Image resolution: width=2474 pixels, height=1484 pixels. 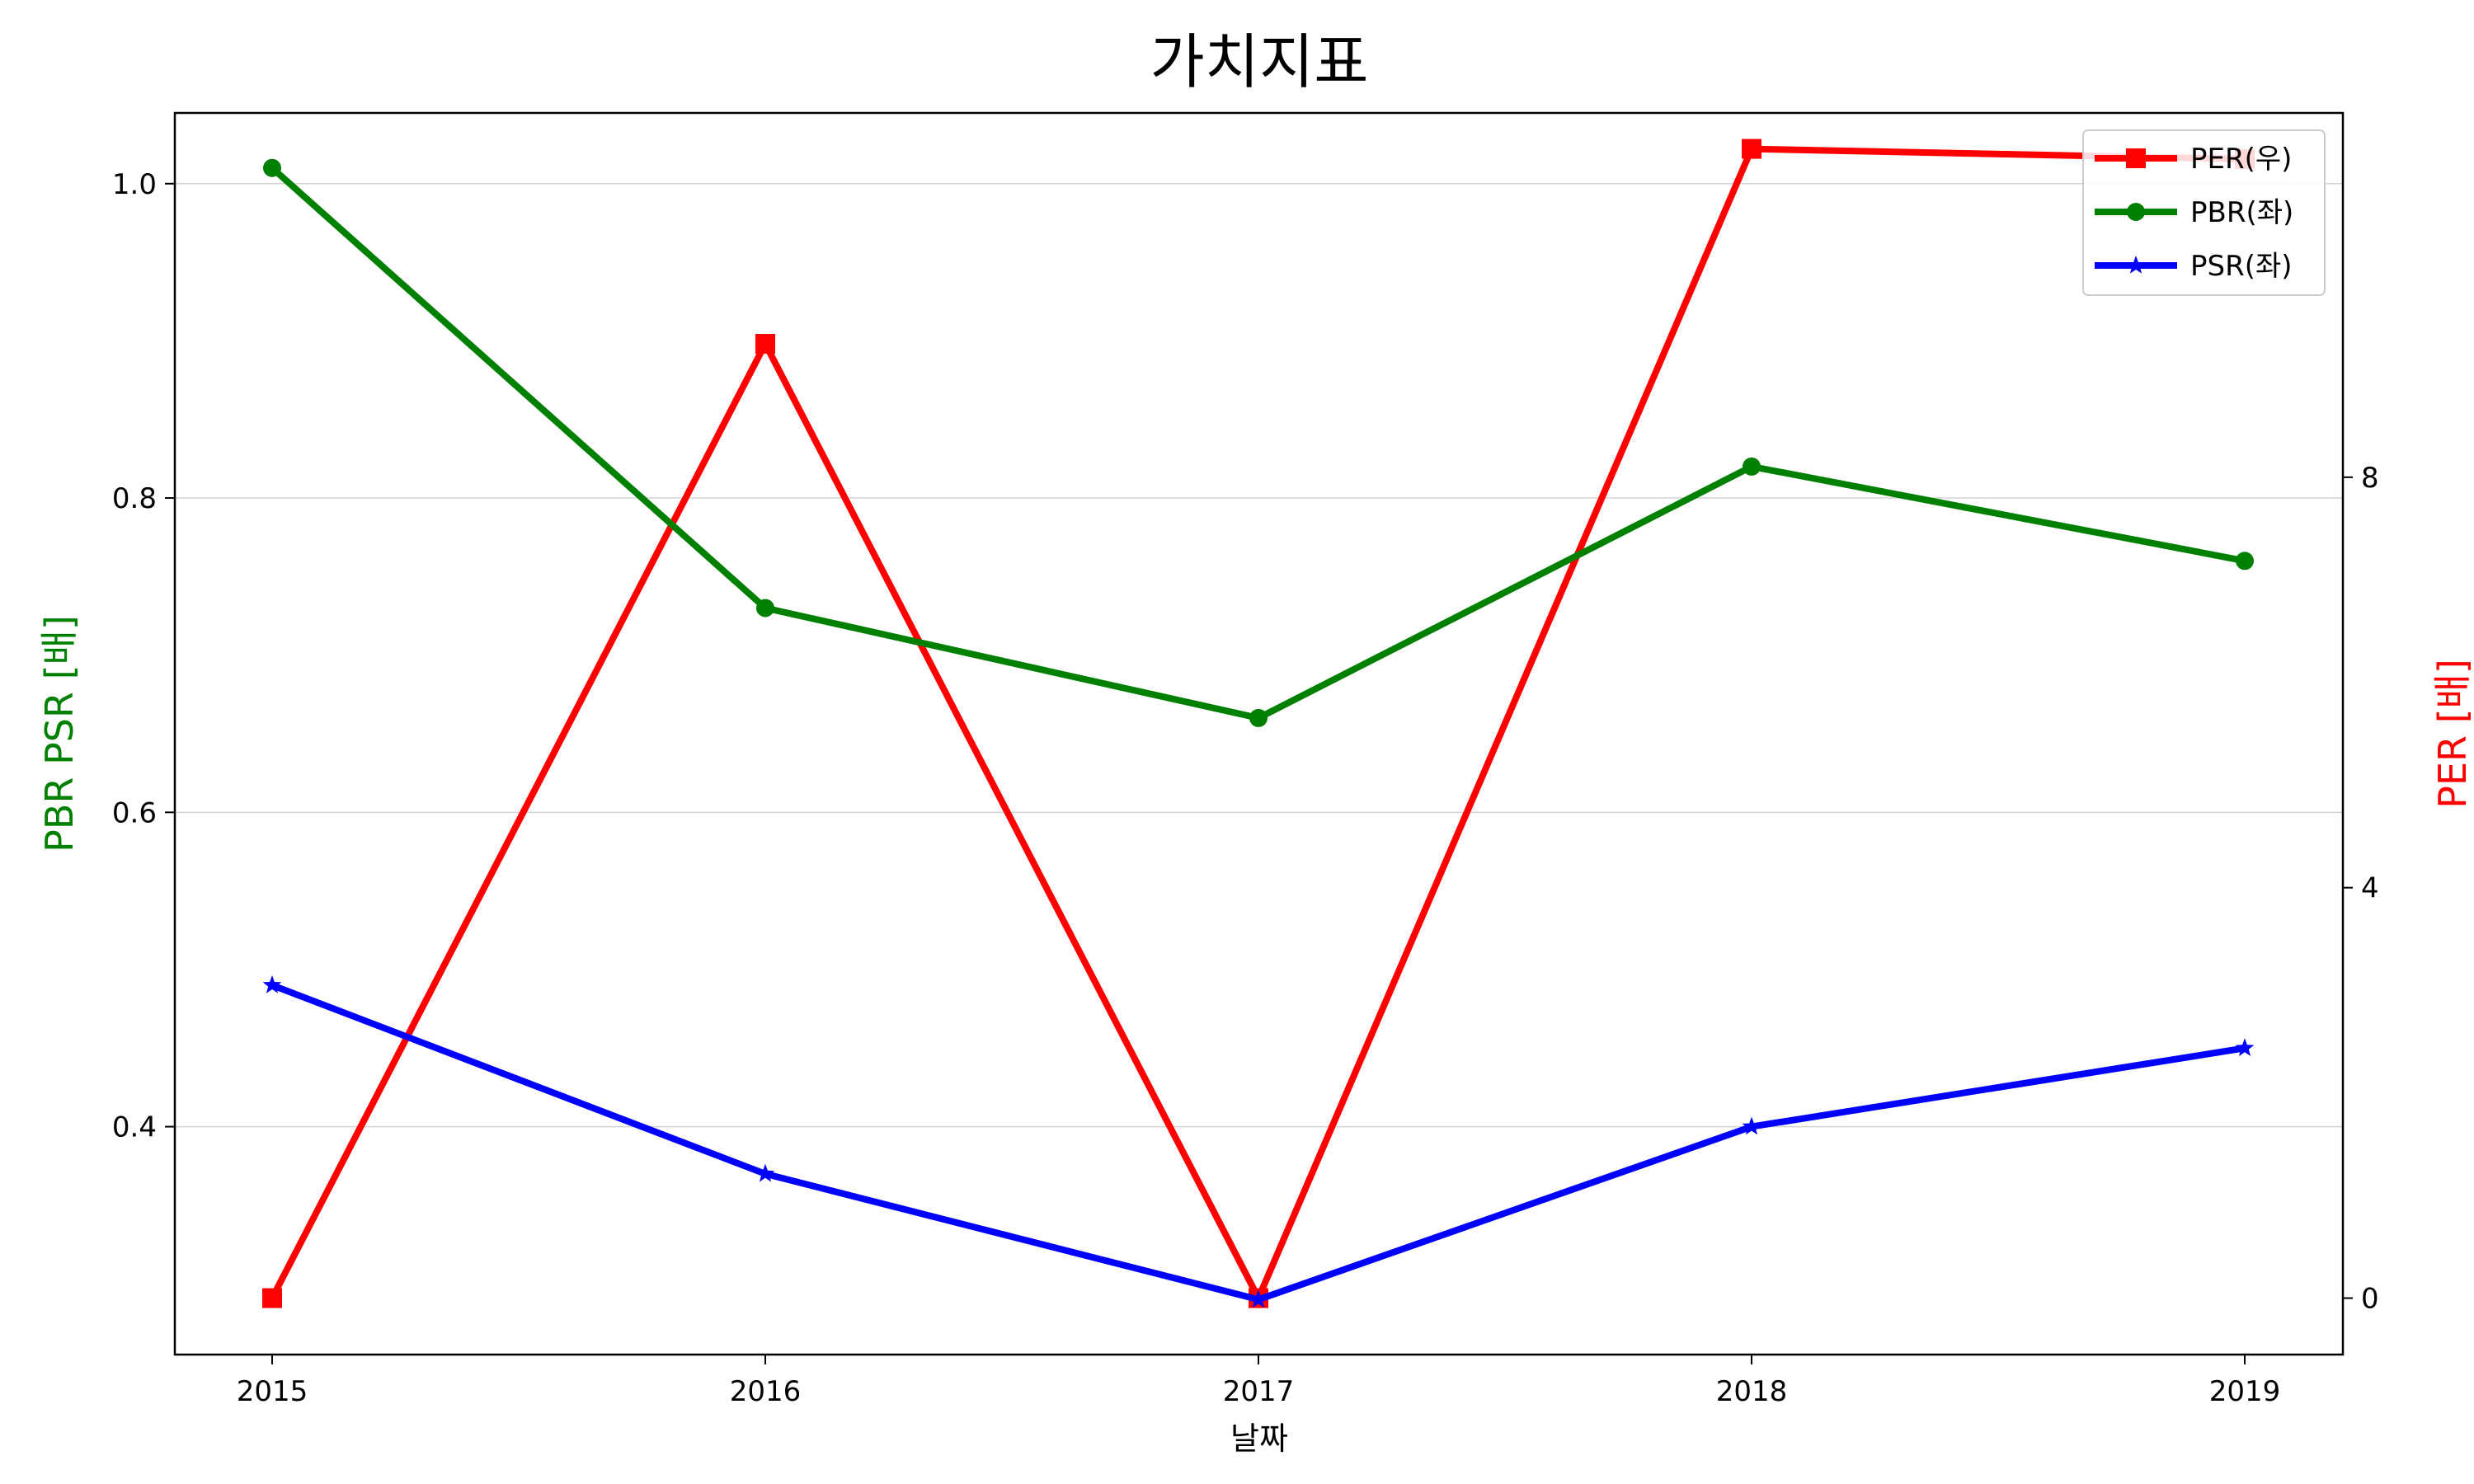 I want to click on left-tick-label: 0.6, so click(x=134, y=812).